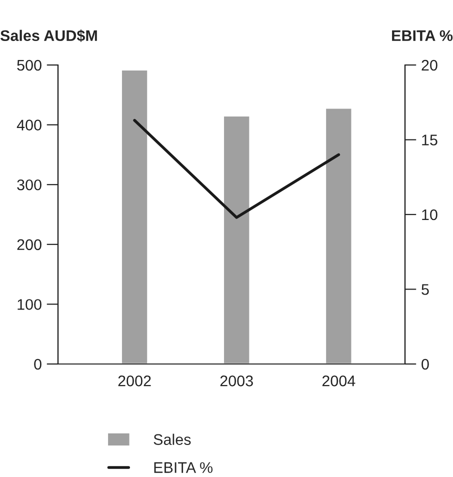  What do you see at coordinates (422, 36) in the screenshot?
I see `y2-axis-title: EBITA %` at bounding box center [422, 36].